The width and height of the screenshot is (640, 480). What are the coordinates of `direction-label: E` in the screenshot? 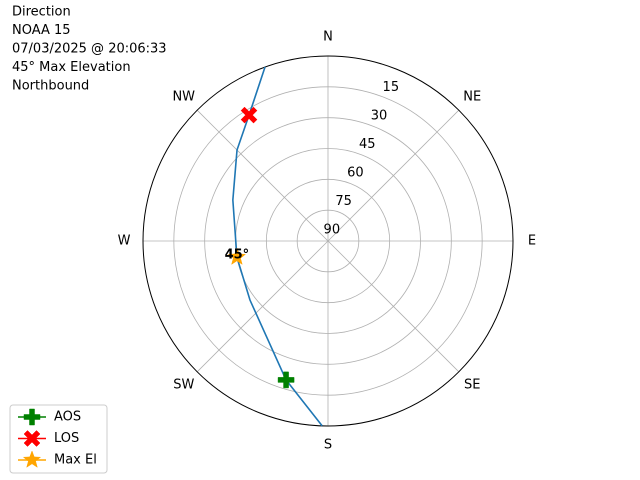 It's located at (532, 241).